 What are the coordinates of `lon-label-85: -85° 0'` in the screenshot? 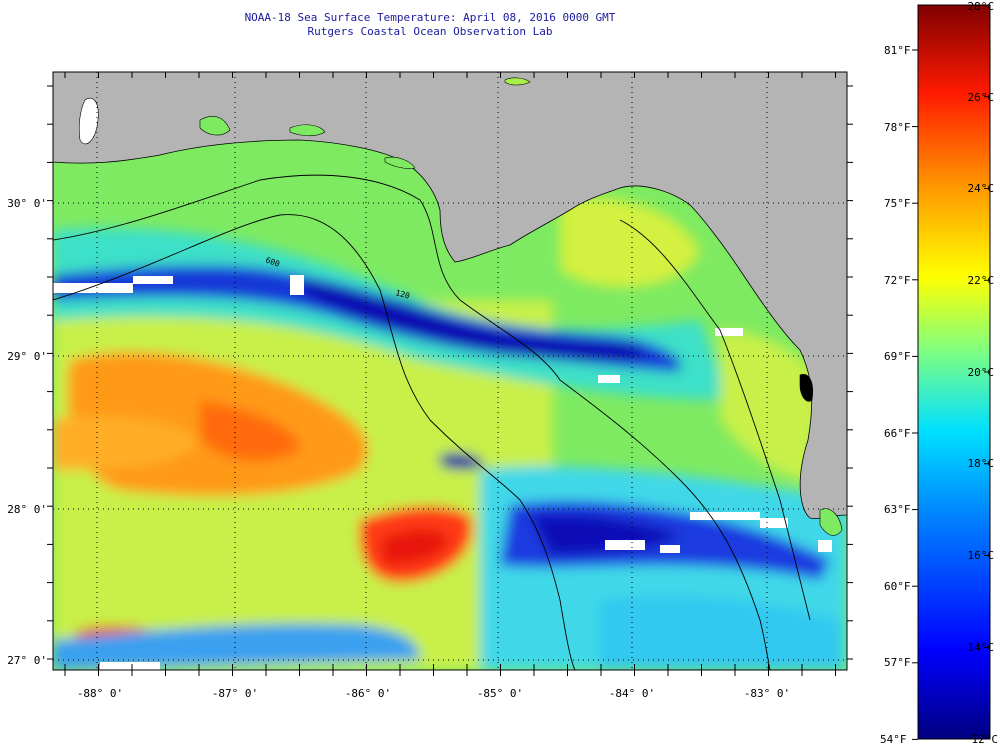 It's located at (500, 693).